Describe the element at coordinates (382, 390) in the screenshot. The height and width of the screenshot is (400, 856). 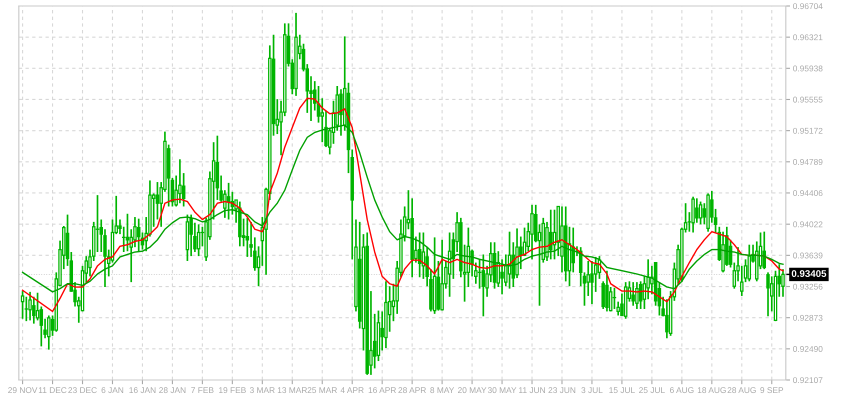
I see `x-tick-label: 16 APR` at that location.